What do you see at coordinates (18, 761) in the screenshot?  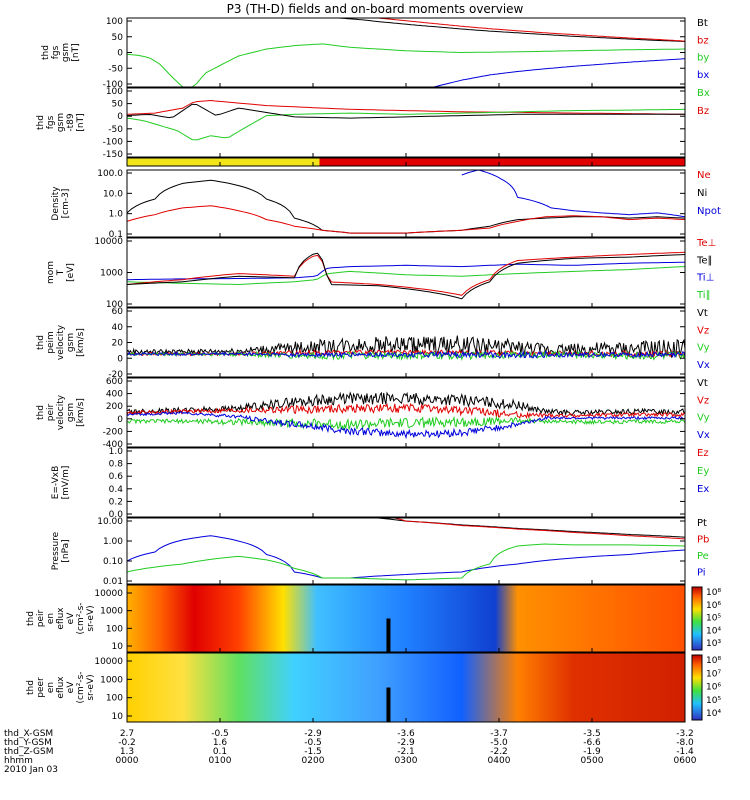 I see `xaxis-row-label: hhmm` at bounding box center [18, 761].